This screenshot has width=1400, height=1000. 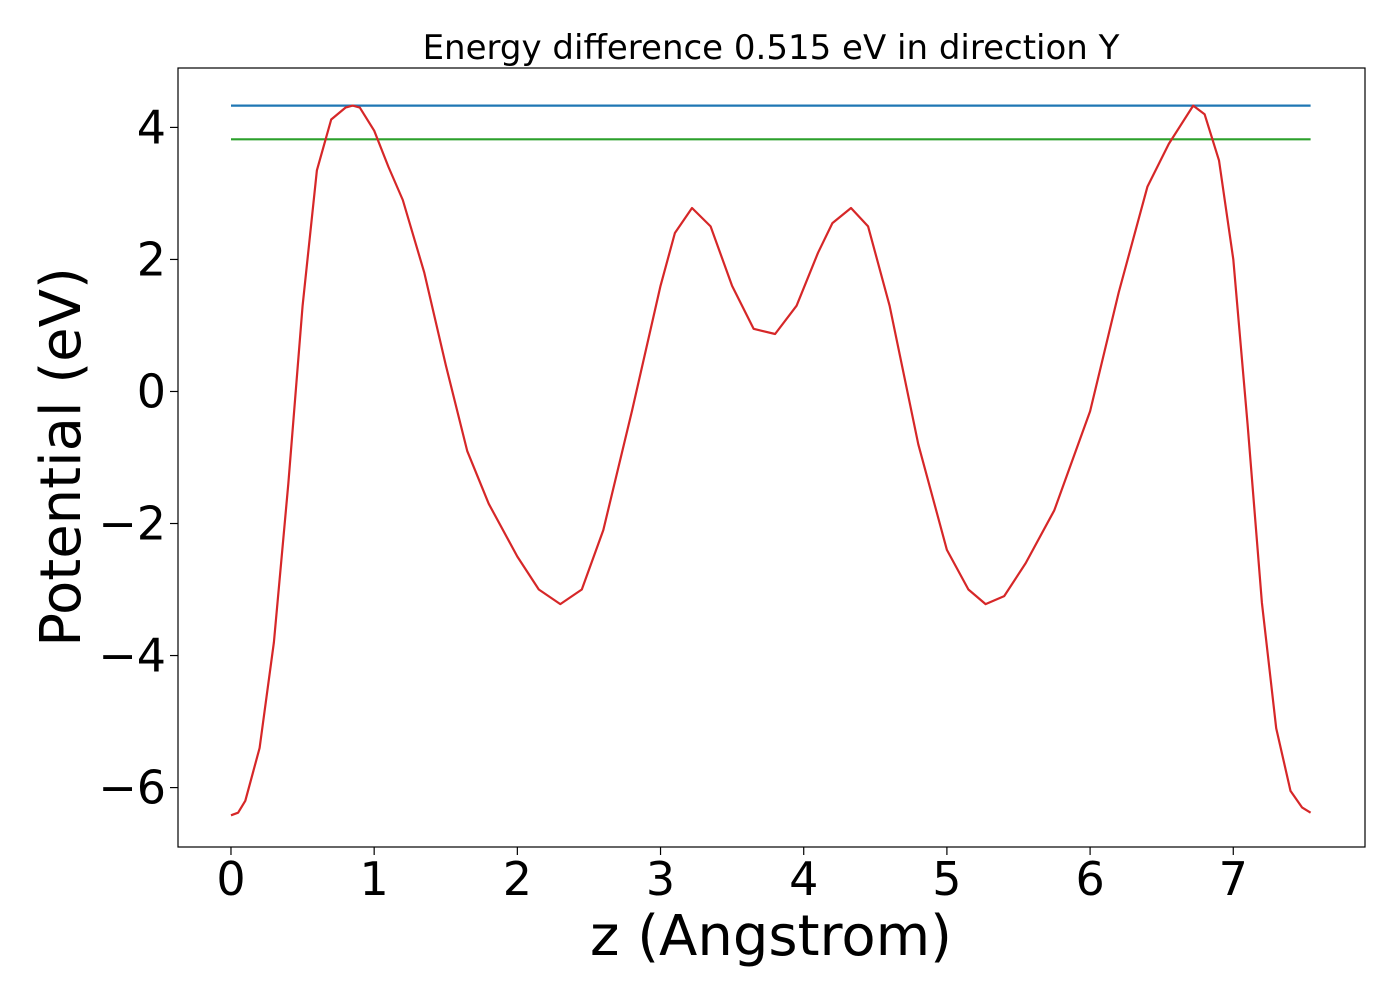 What do you see at coordinates (517, 879) in the screenshot?
I see `x-tick-label: 2` at bounding box center [517, 879].